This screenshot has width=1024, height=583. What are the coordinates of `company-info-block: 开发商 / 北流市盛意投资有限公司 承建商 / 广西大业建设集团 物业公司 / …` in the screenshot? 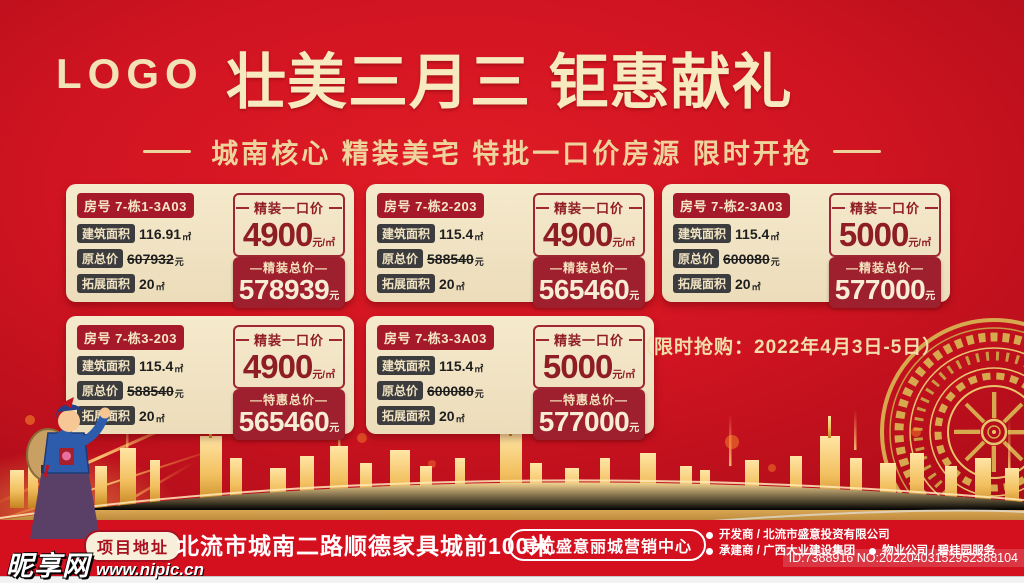 It's located at (850, 544).